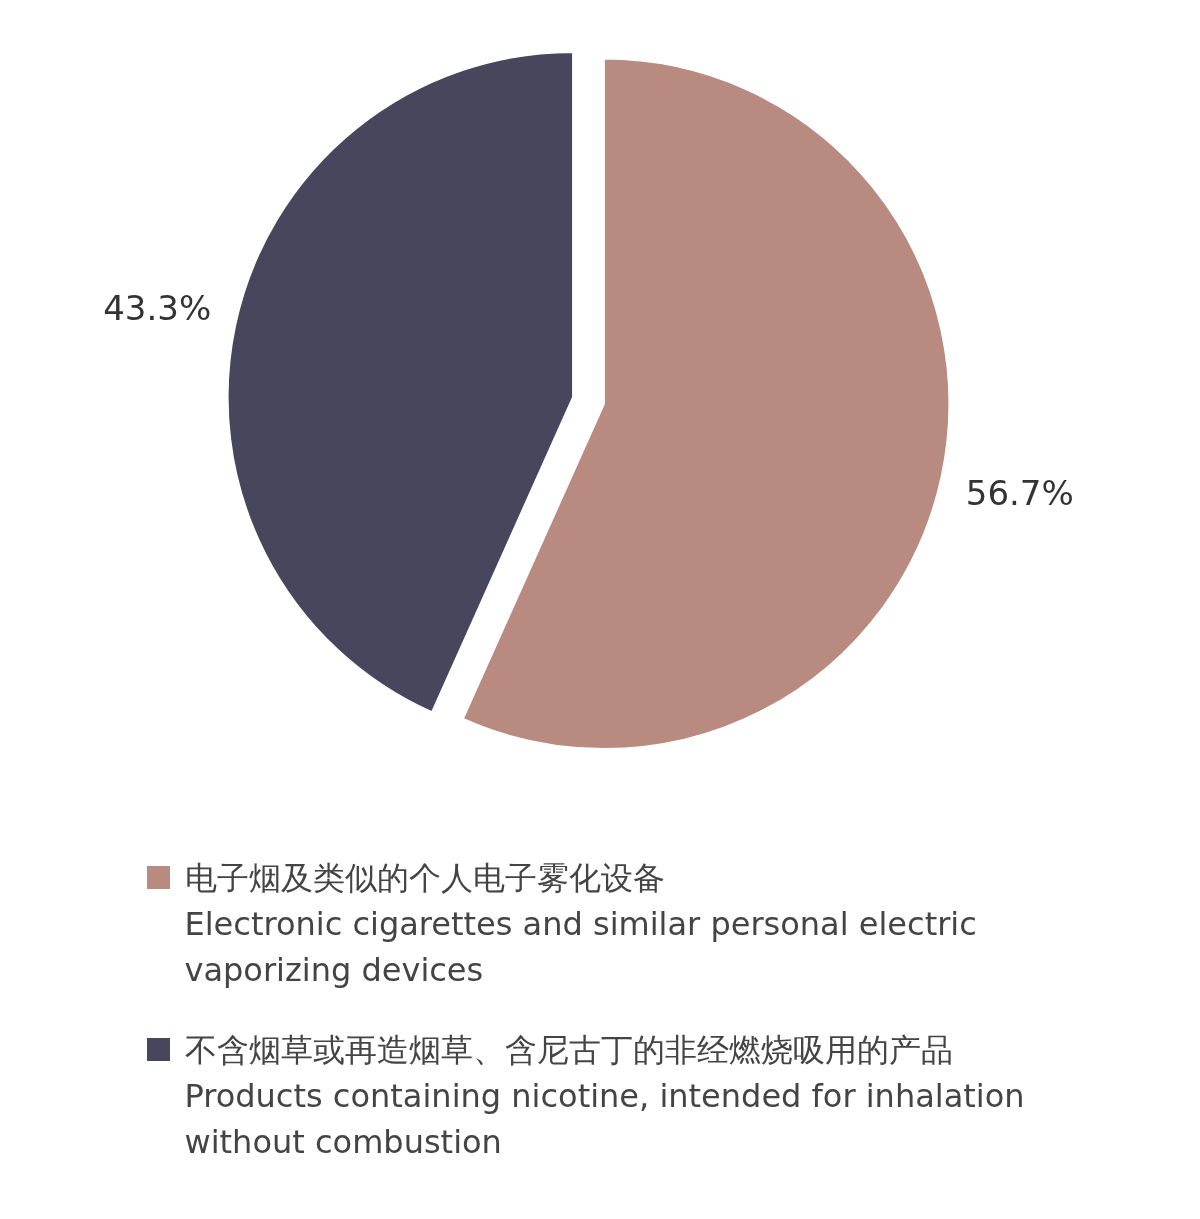  Describe the element at coordinates (157, 308) in the screenshot. I see `data-label: 43.3%` at that location.